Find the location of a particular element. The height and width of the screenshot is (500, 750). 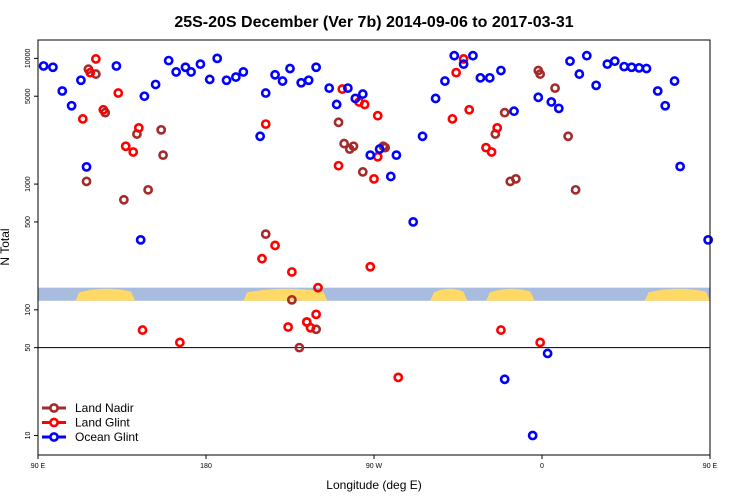

y-tick-label: 50 is located at coordinates (28, 348).